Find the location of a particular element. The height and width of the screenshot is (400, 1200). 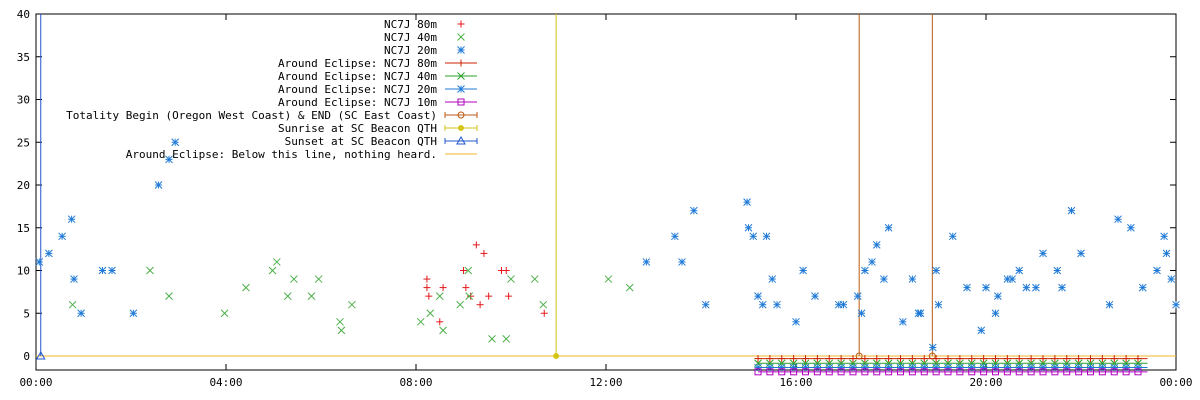

legend-label: Sunrise at SC Beacon QTH is located at coordinates (357, 128).